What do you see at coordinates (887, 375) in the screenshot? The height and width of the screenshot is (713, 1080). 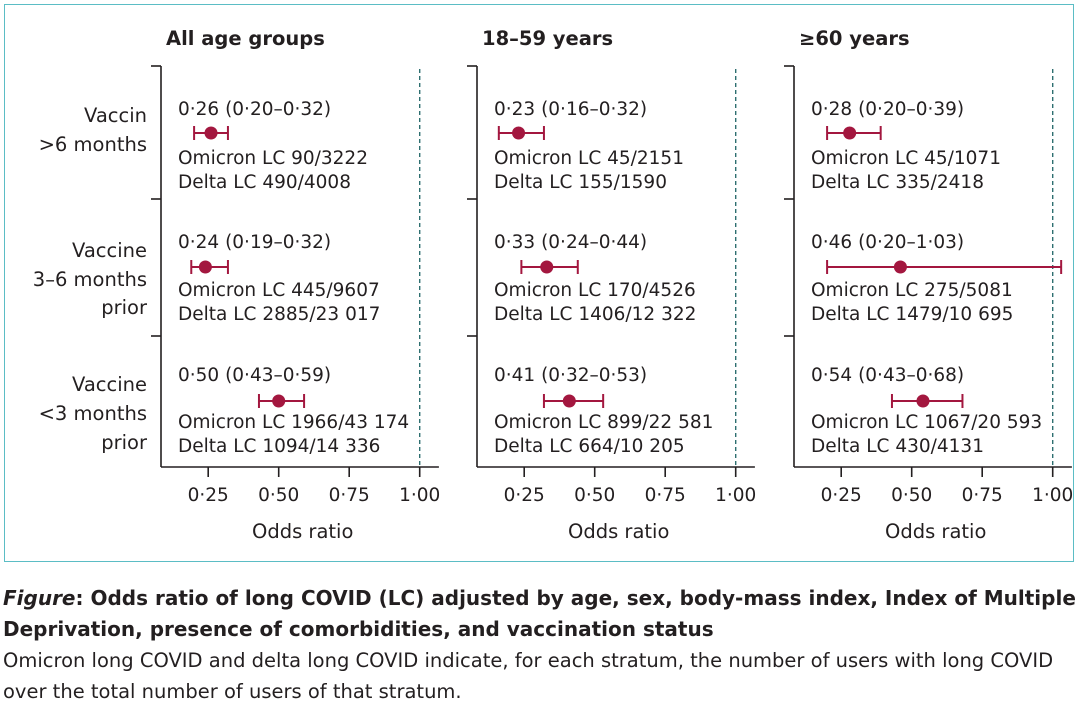 I see `or-ci-label: 0·54 (0·43–0·68)` at bounding box center [887, 375].